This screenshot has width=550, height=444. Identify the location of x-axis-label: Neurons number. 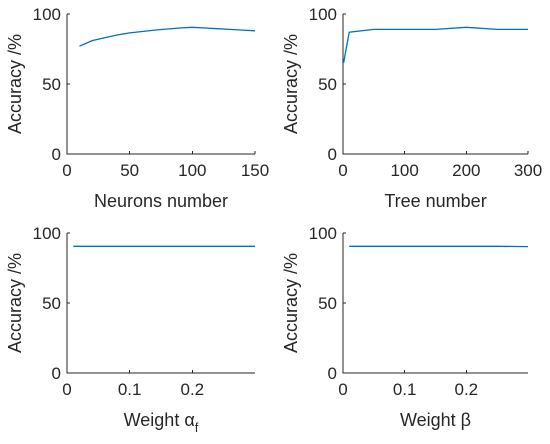
(161, 201).